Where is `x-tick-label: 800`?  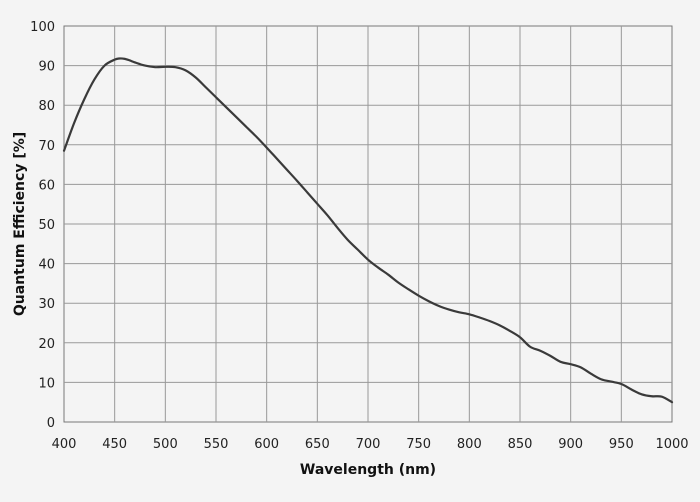
x-tick-label: 800 is located at coordinates (469, 444).